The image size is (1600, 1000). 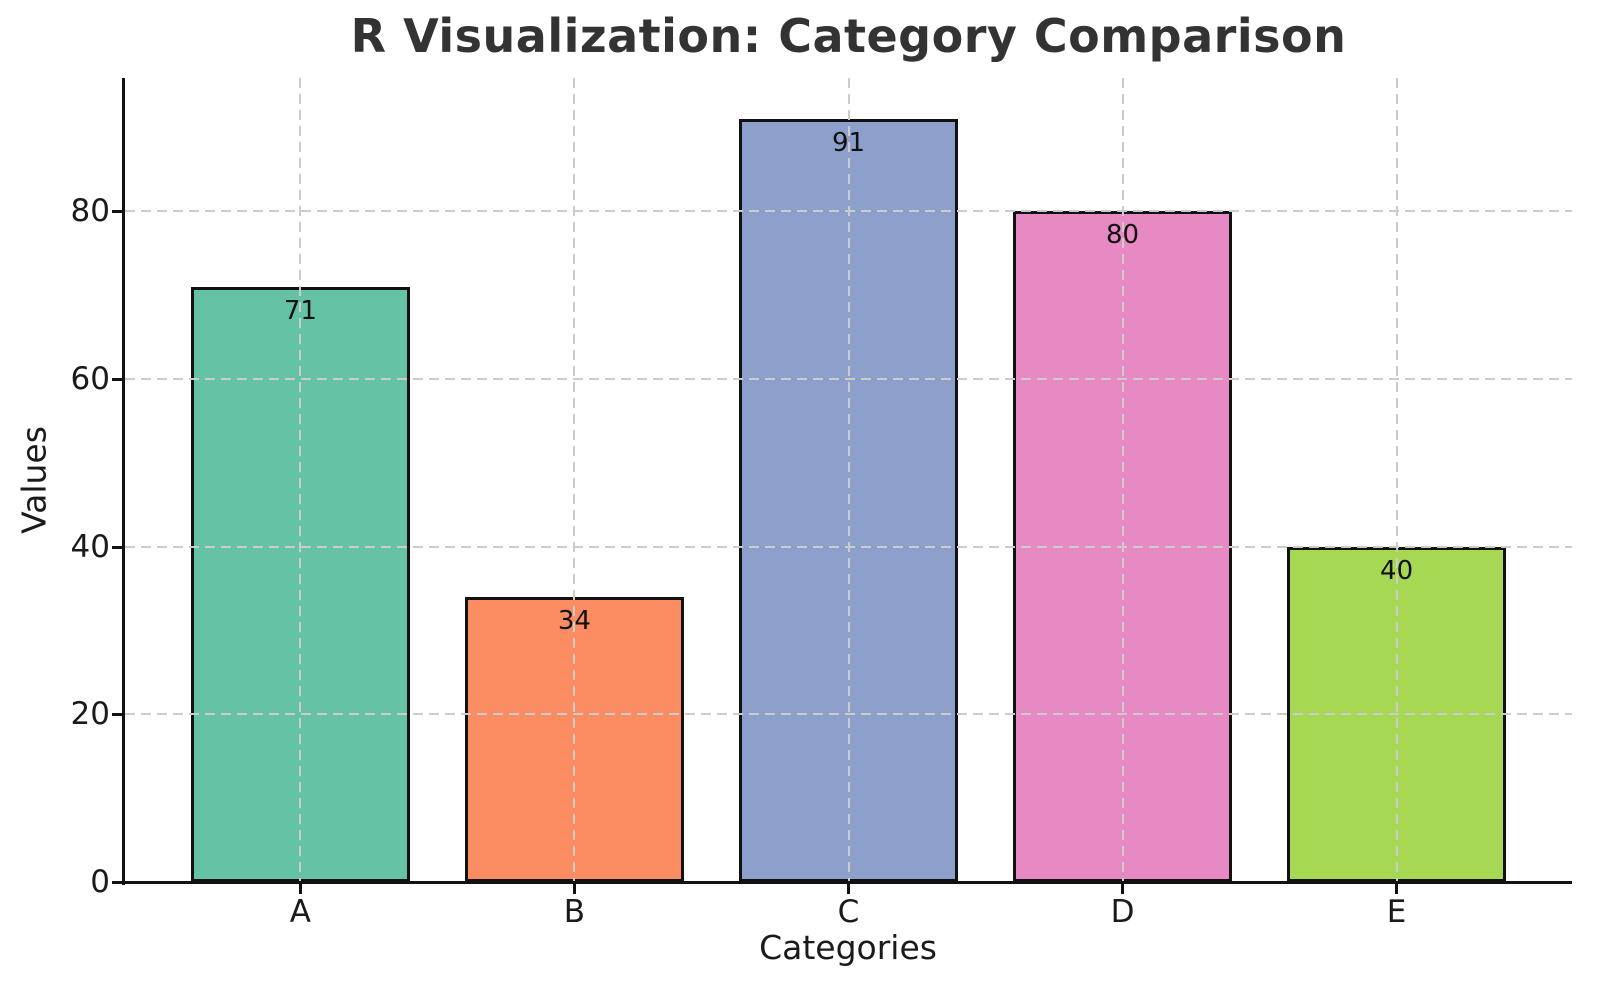 I want to click on y-tick-label-60: 60, so click(x=90, y=378).